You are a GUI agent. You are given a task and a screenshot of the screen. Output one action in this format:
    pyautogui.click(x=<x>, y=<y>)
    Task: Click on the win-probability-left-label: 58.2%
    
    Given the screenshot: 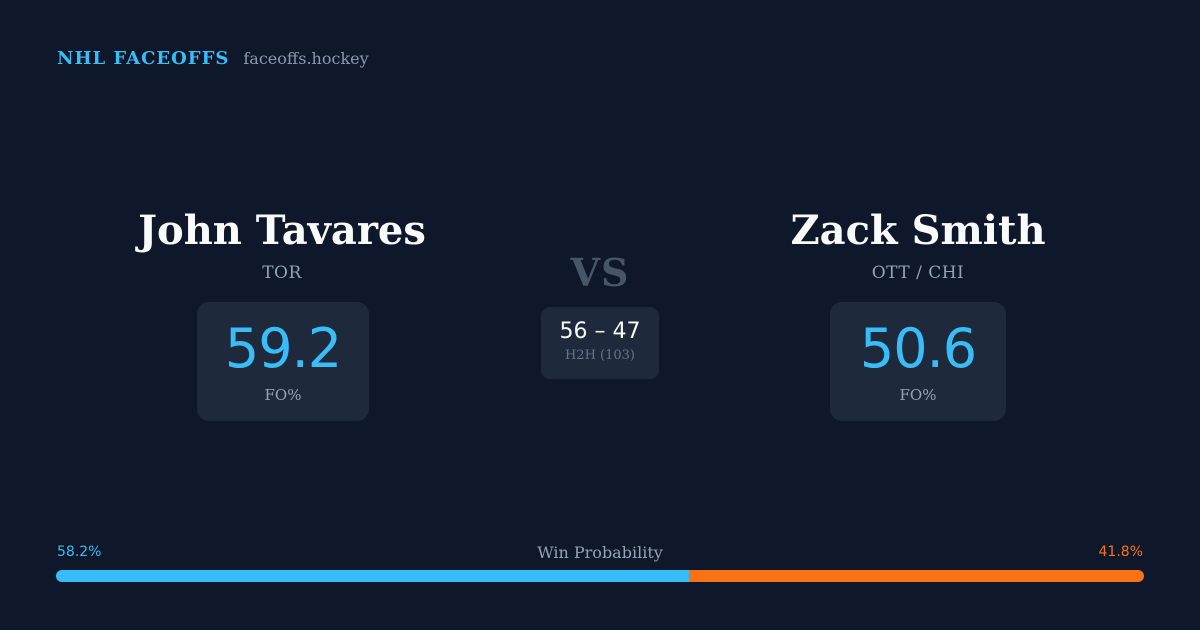 What is the action you would take?
    pyautogui.click(x=79, y=552)
    